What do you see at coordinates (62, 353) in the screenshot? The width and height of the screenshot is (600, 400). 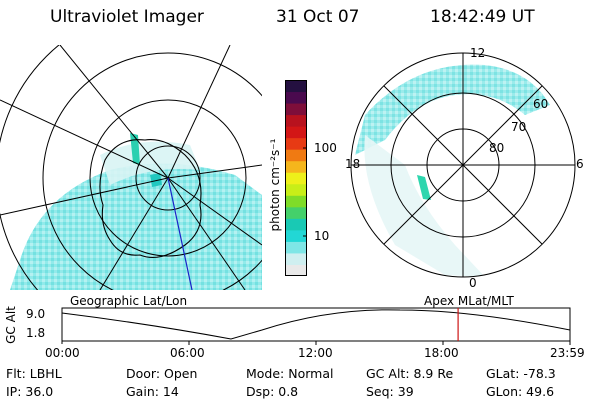 I see `time-tick-0000: 00:00` at bounding box center [62, 353].